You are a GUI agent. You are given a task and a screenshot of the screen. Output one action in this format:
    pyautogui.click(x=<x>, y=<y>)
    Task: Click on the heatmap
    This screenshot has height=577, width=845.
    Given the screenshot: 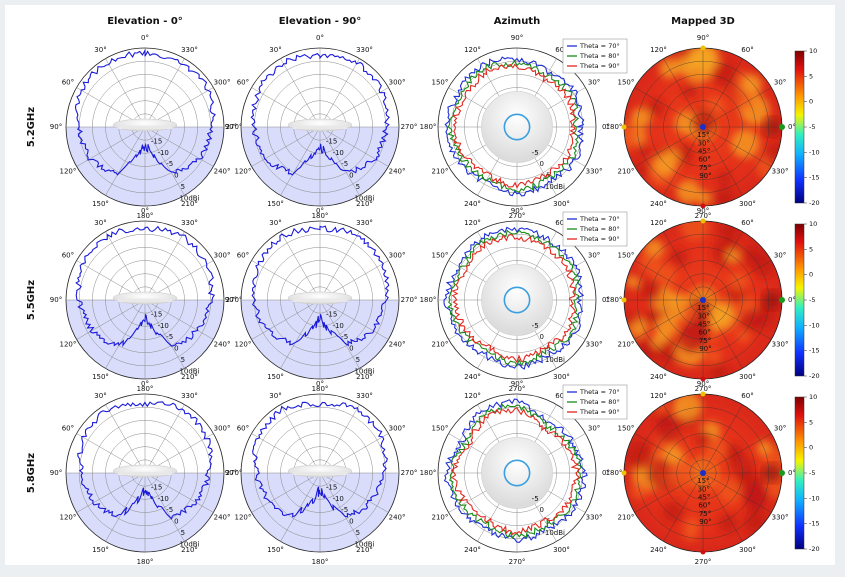 What is the action you would take?
    pyautogui.click(x=703, y=300)
    